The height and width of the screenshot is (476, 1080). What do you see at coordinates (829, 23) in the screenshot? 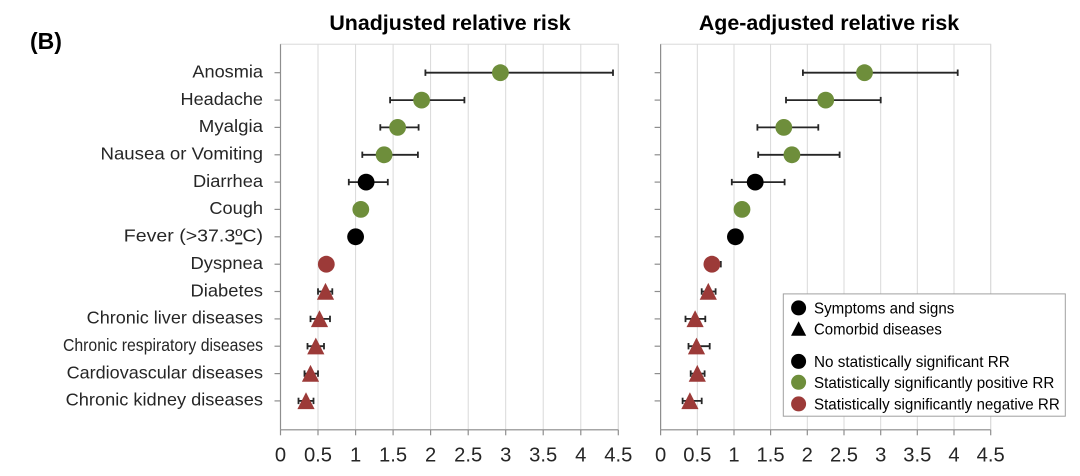
I see `svg-text: Age-adjusted relative risk` at bounding box center [829, 23].